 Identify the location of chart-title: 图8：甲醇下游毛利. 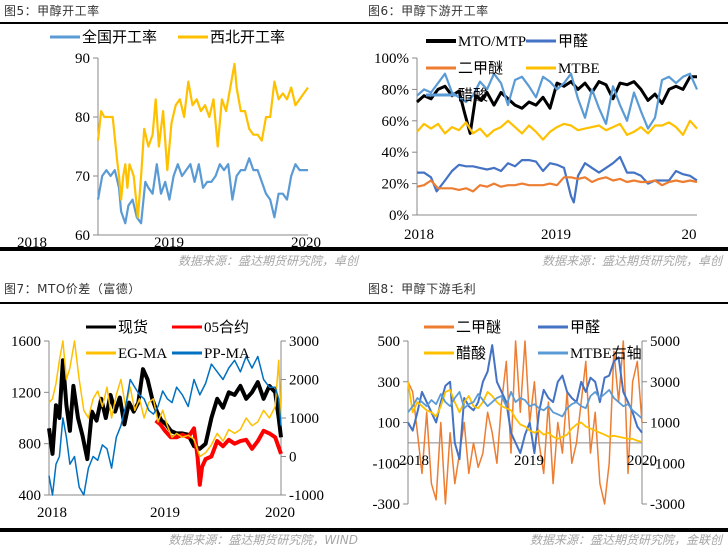
(422, 289).